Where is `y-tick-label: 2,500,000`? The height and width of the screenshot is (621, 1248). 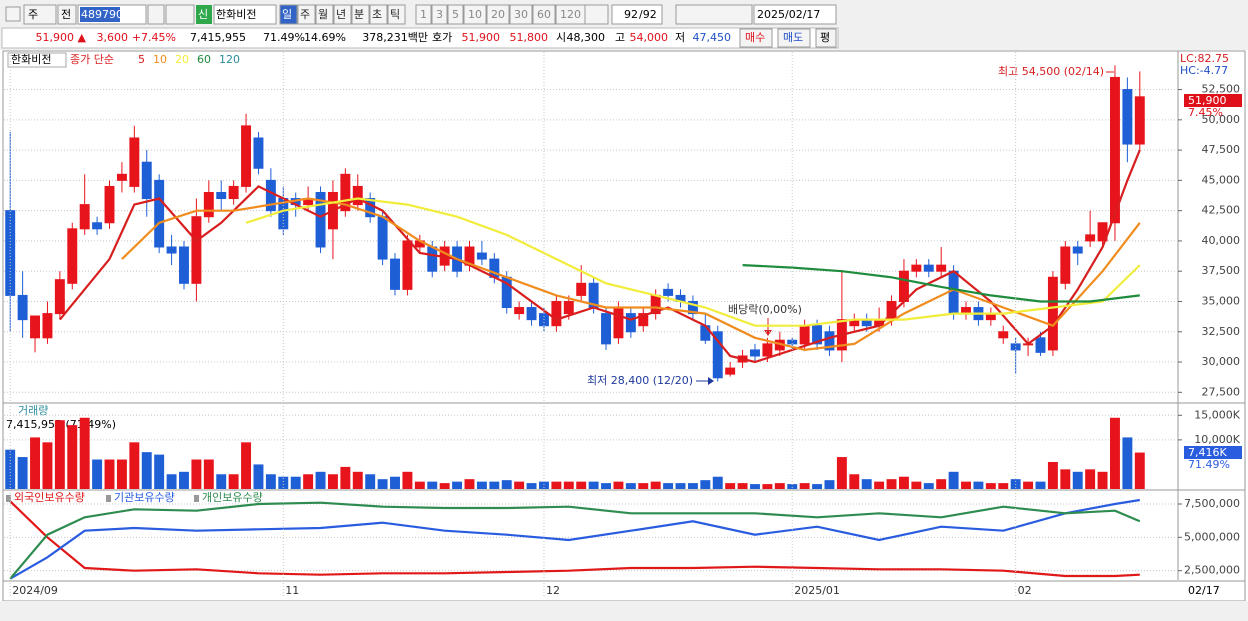
y-tick-label: 2,500,000 is located at coordinates (1212, 570).